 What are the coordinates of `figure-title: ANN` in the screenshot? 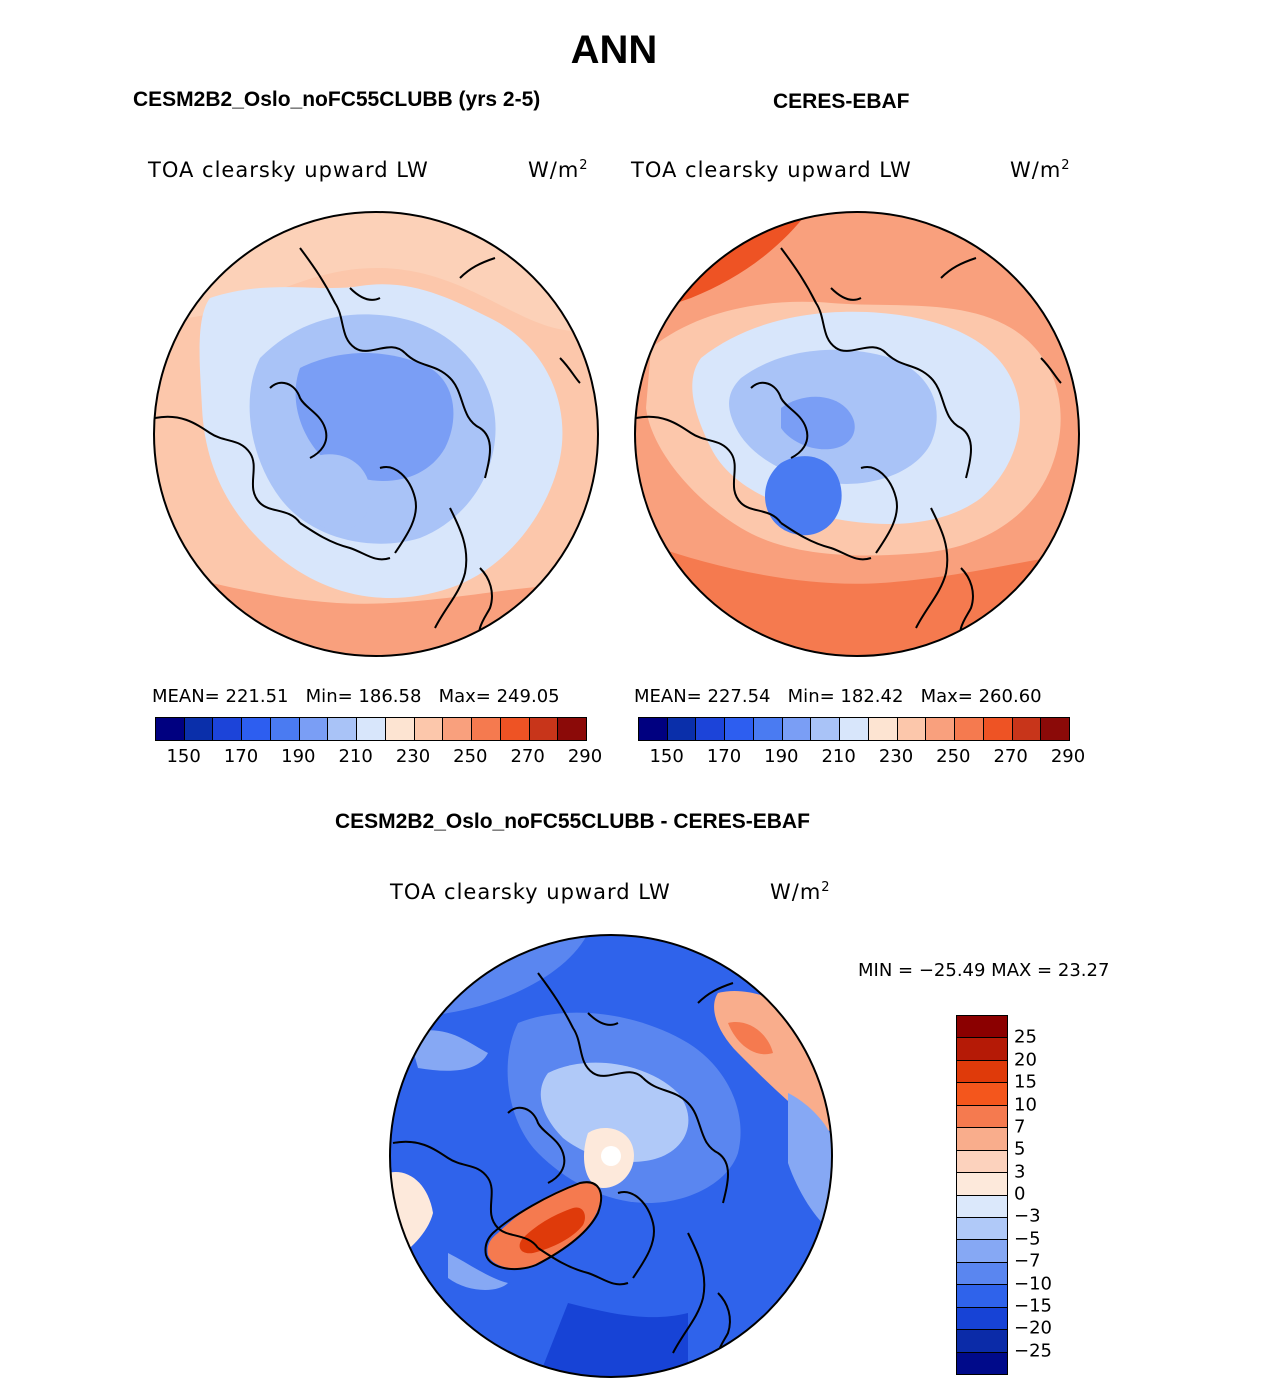 It's located at (614, 50).